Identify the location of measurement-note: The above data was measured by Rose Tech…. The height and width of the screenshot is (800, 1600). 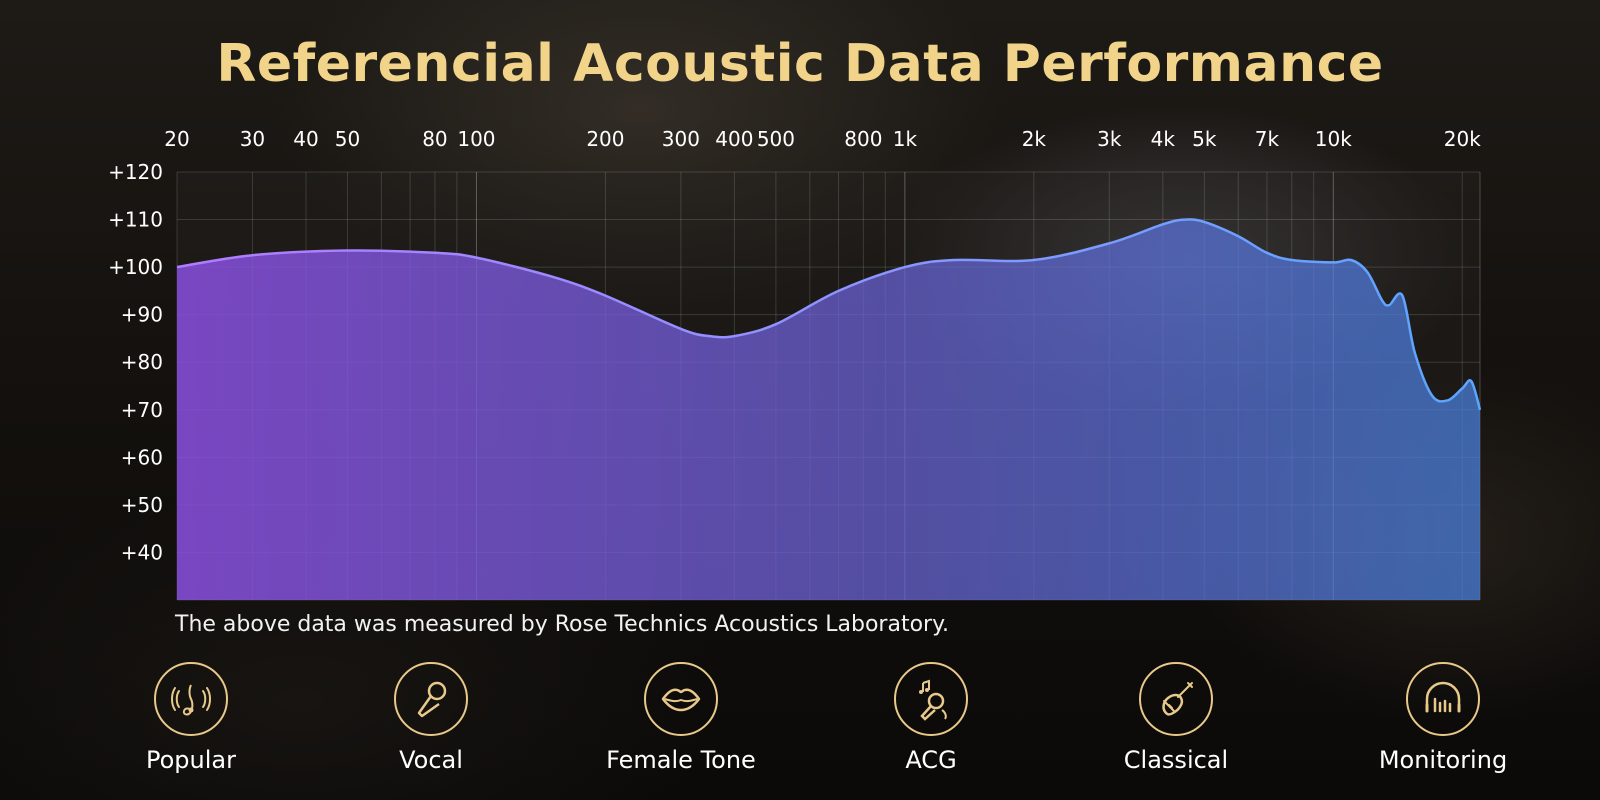
(562, 624).